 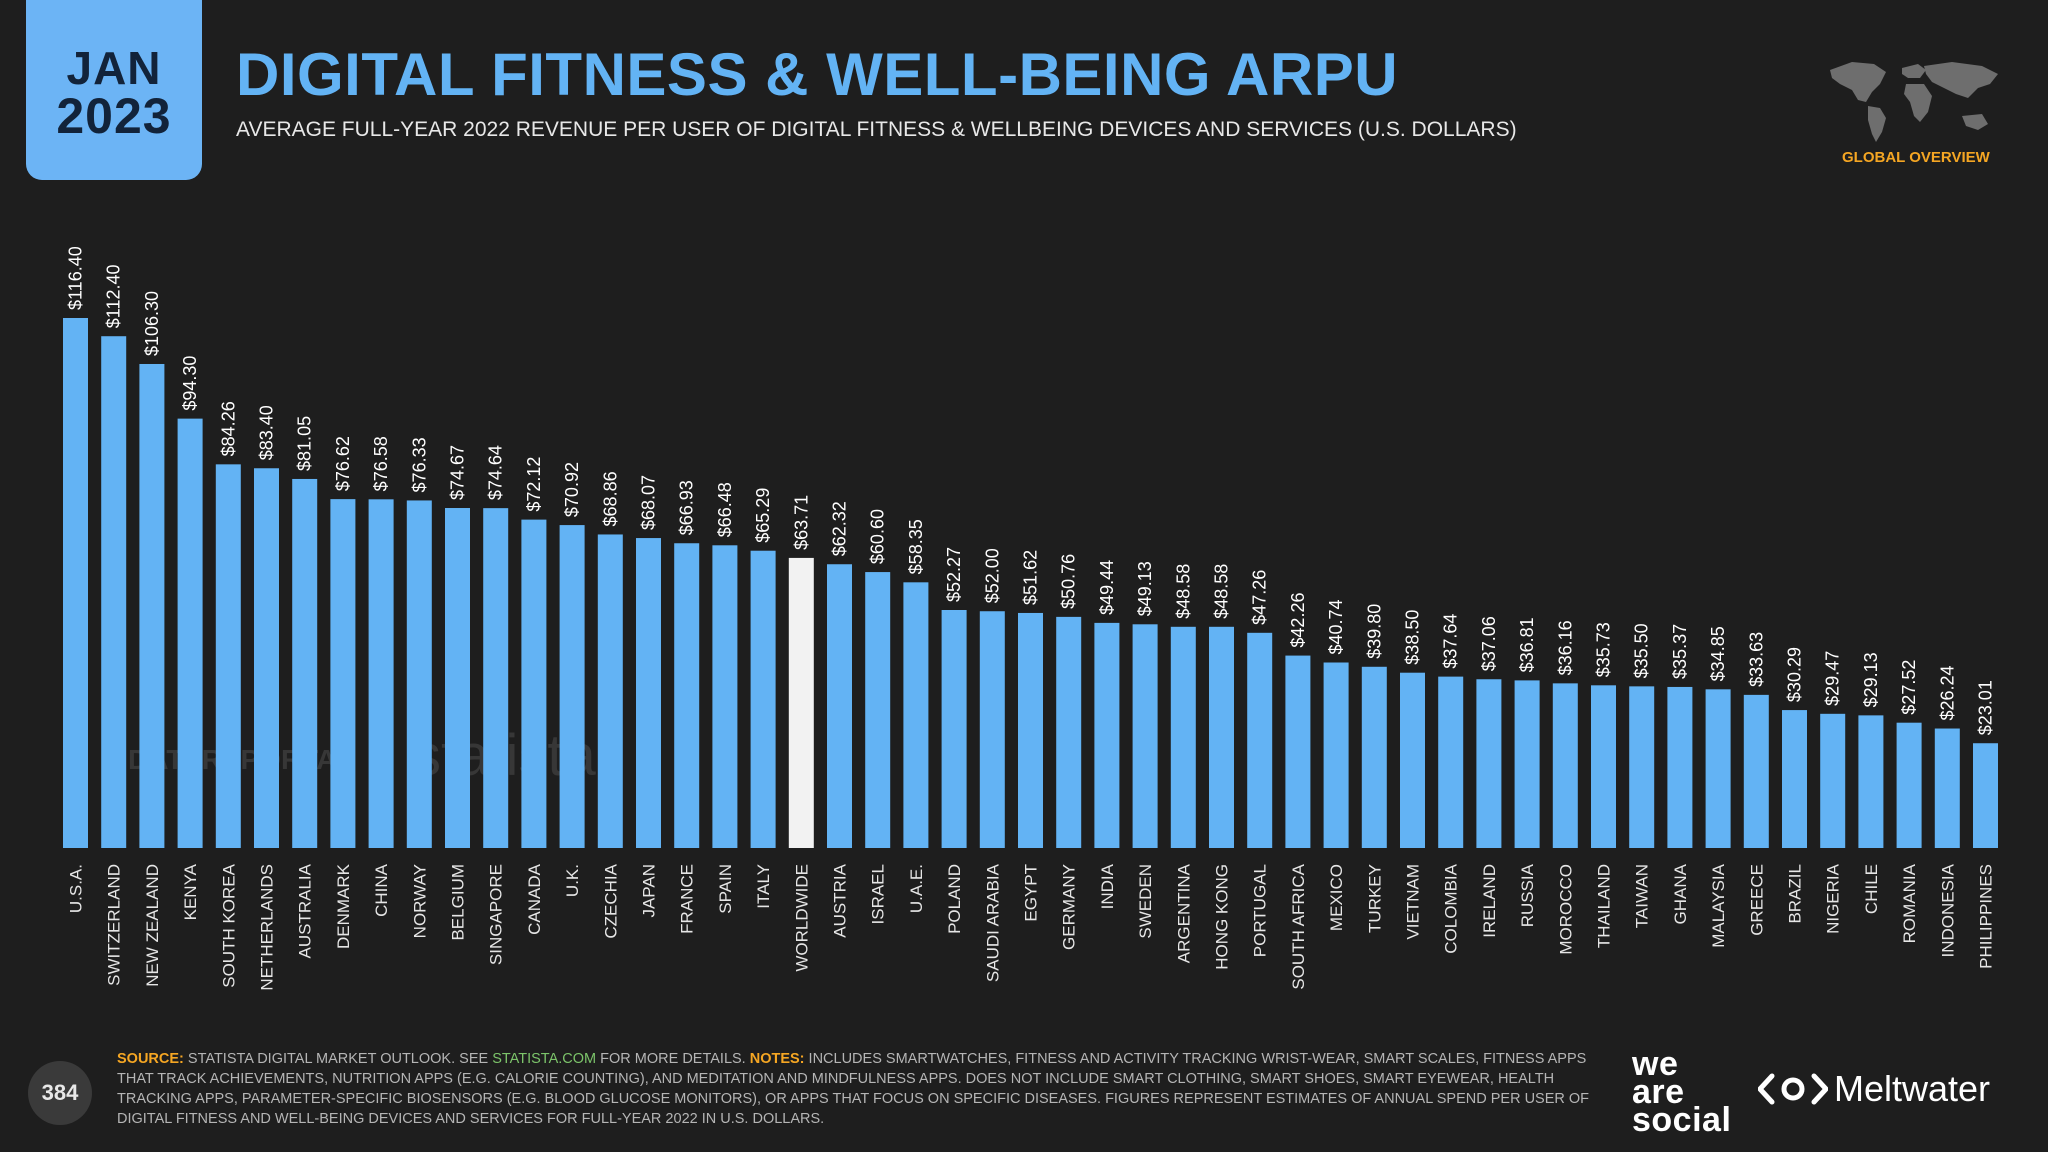 What do you see at coordinates (878, 894) in the screenshot?
I see `category-label: ISRAEL` at bounding box center [878, 894].